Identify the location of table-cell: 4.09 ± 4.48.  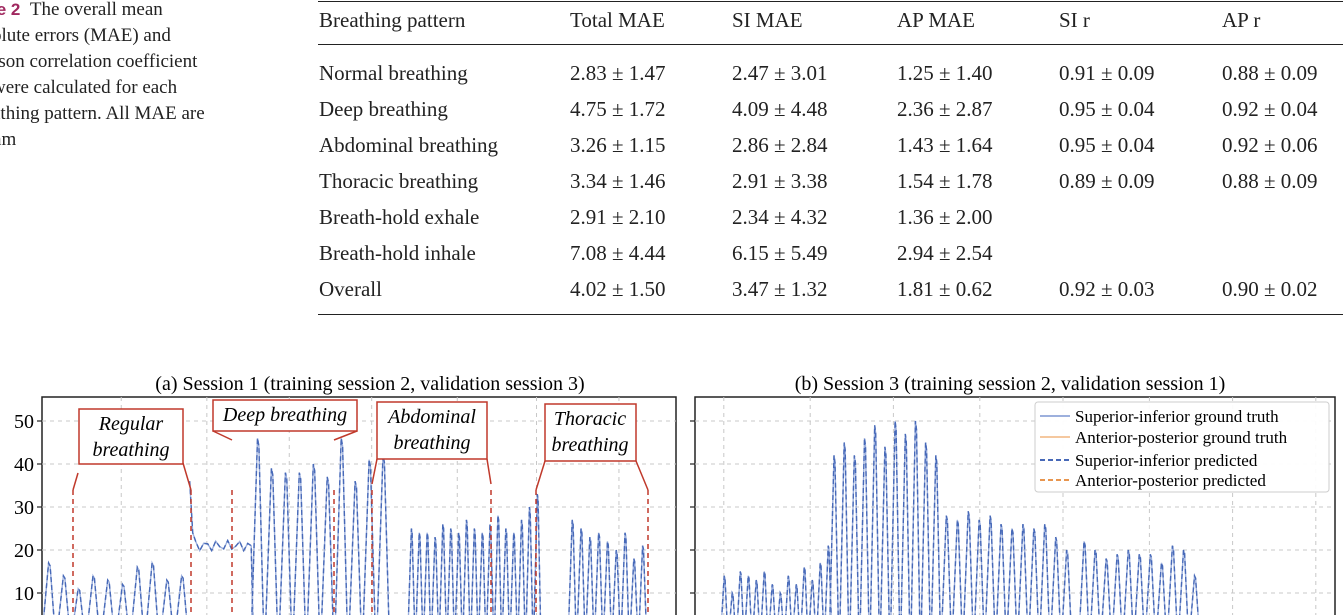
(780, 109).